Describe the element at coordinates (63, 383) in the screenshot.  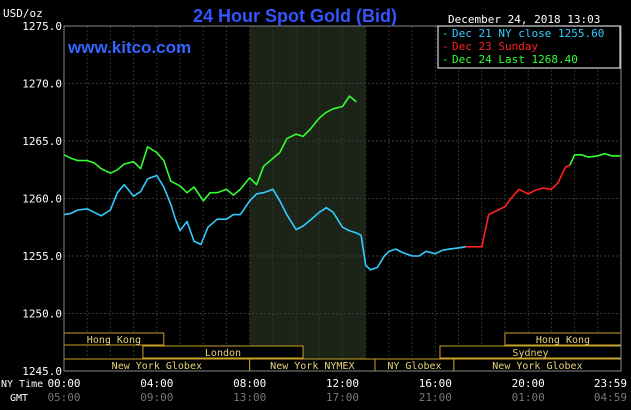
I see `x-tick-label-ny: 00:00` at that location.